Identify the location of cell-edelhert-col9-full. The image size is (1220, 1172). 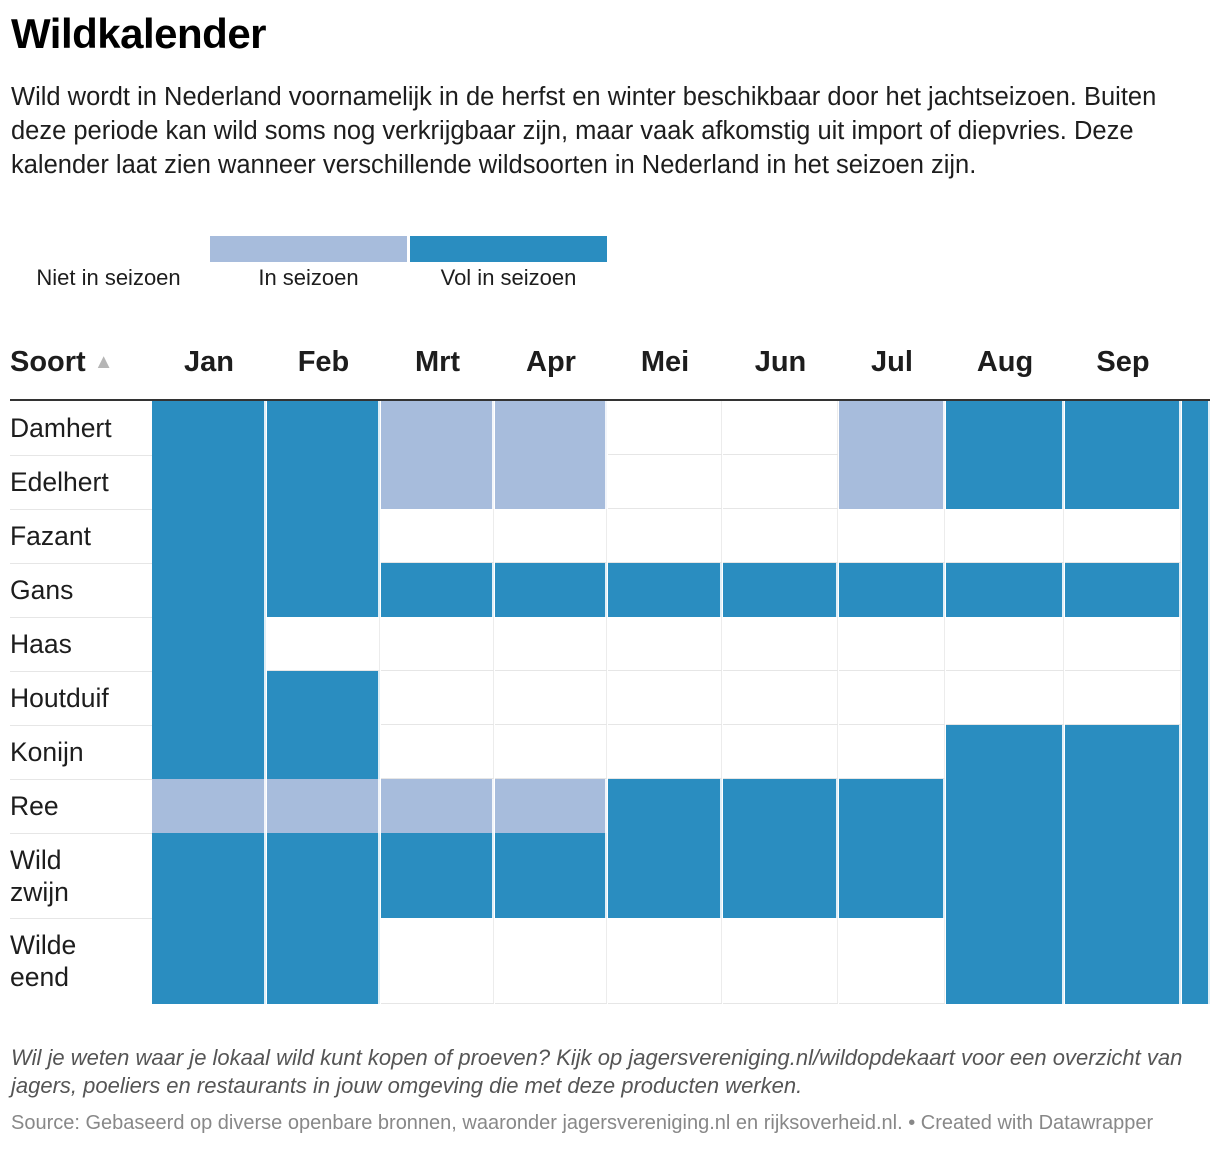
(1196, 482).